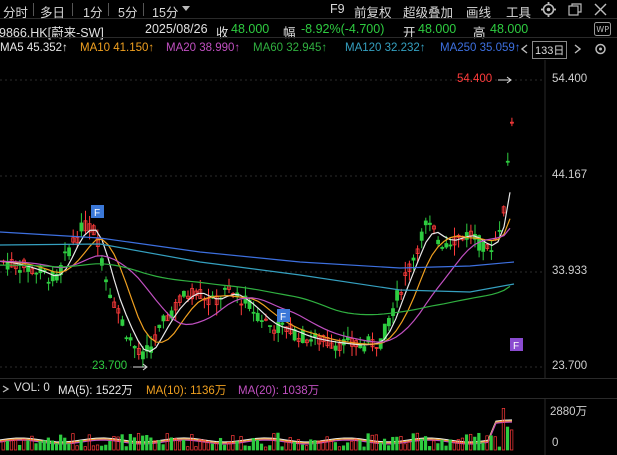  Describe the element at coordinates (519, 13) in the screenshot. I see `tools-button: 工具` at that location.